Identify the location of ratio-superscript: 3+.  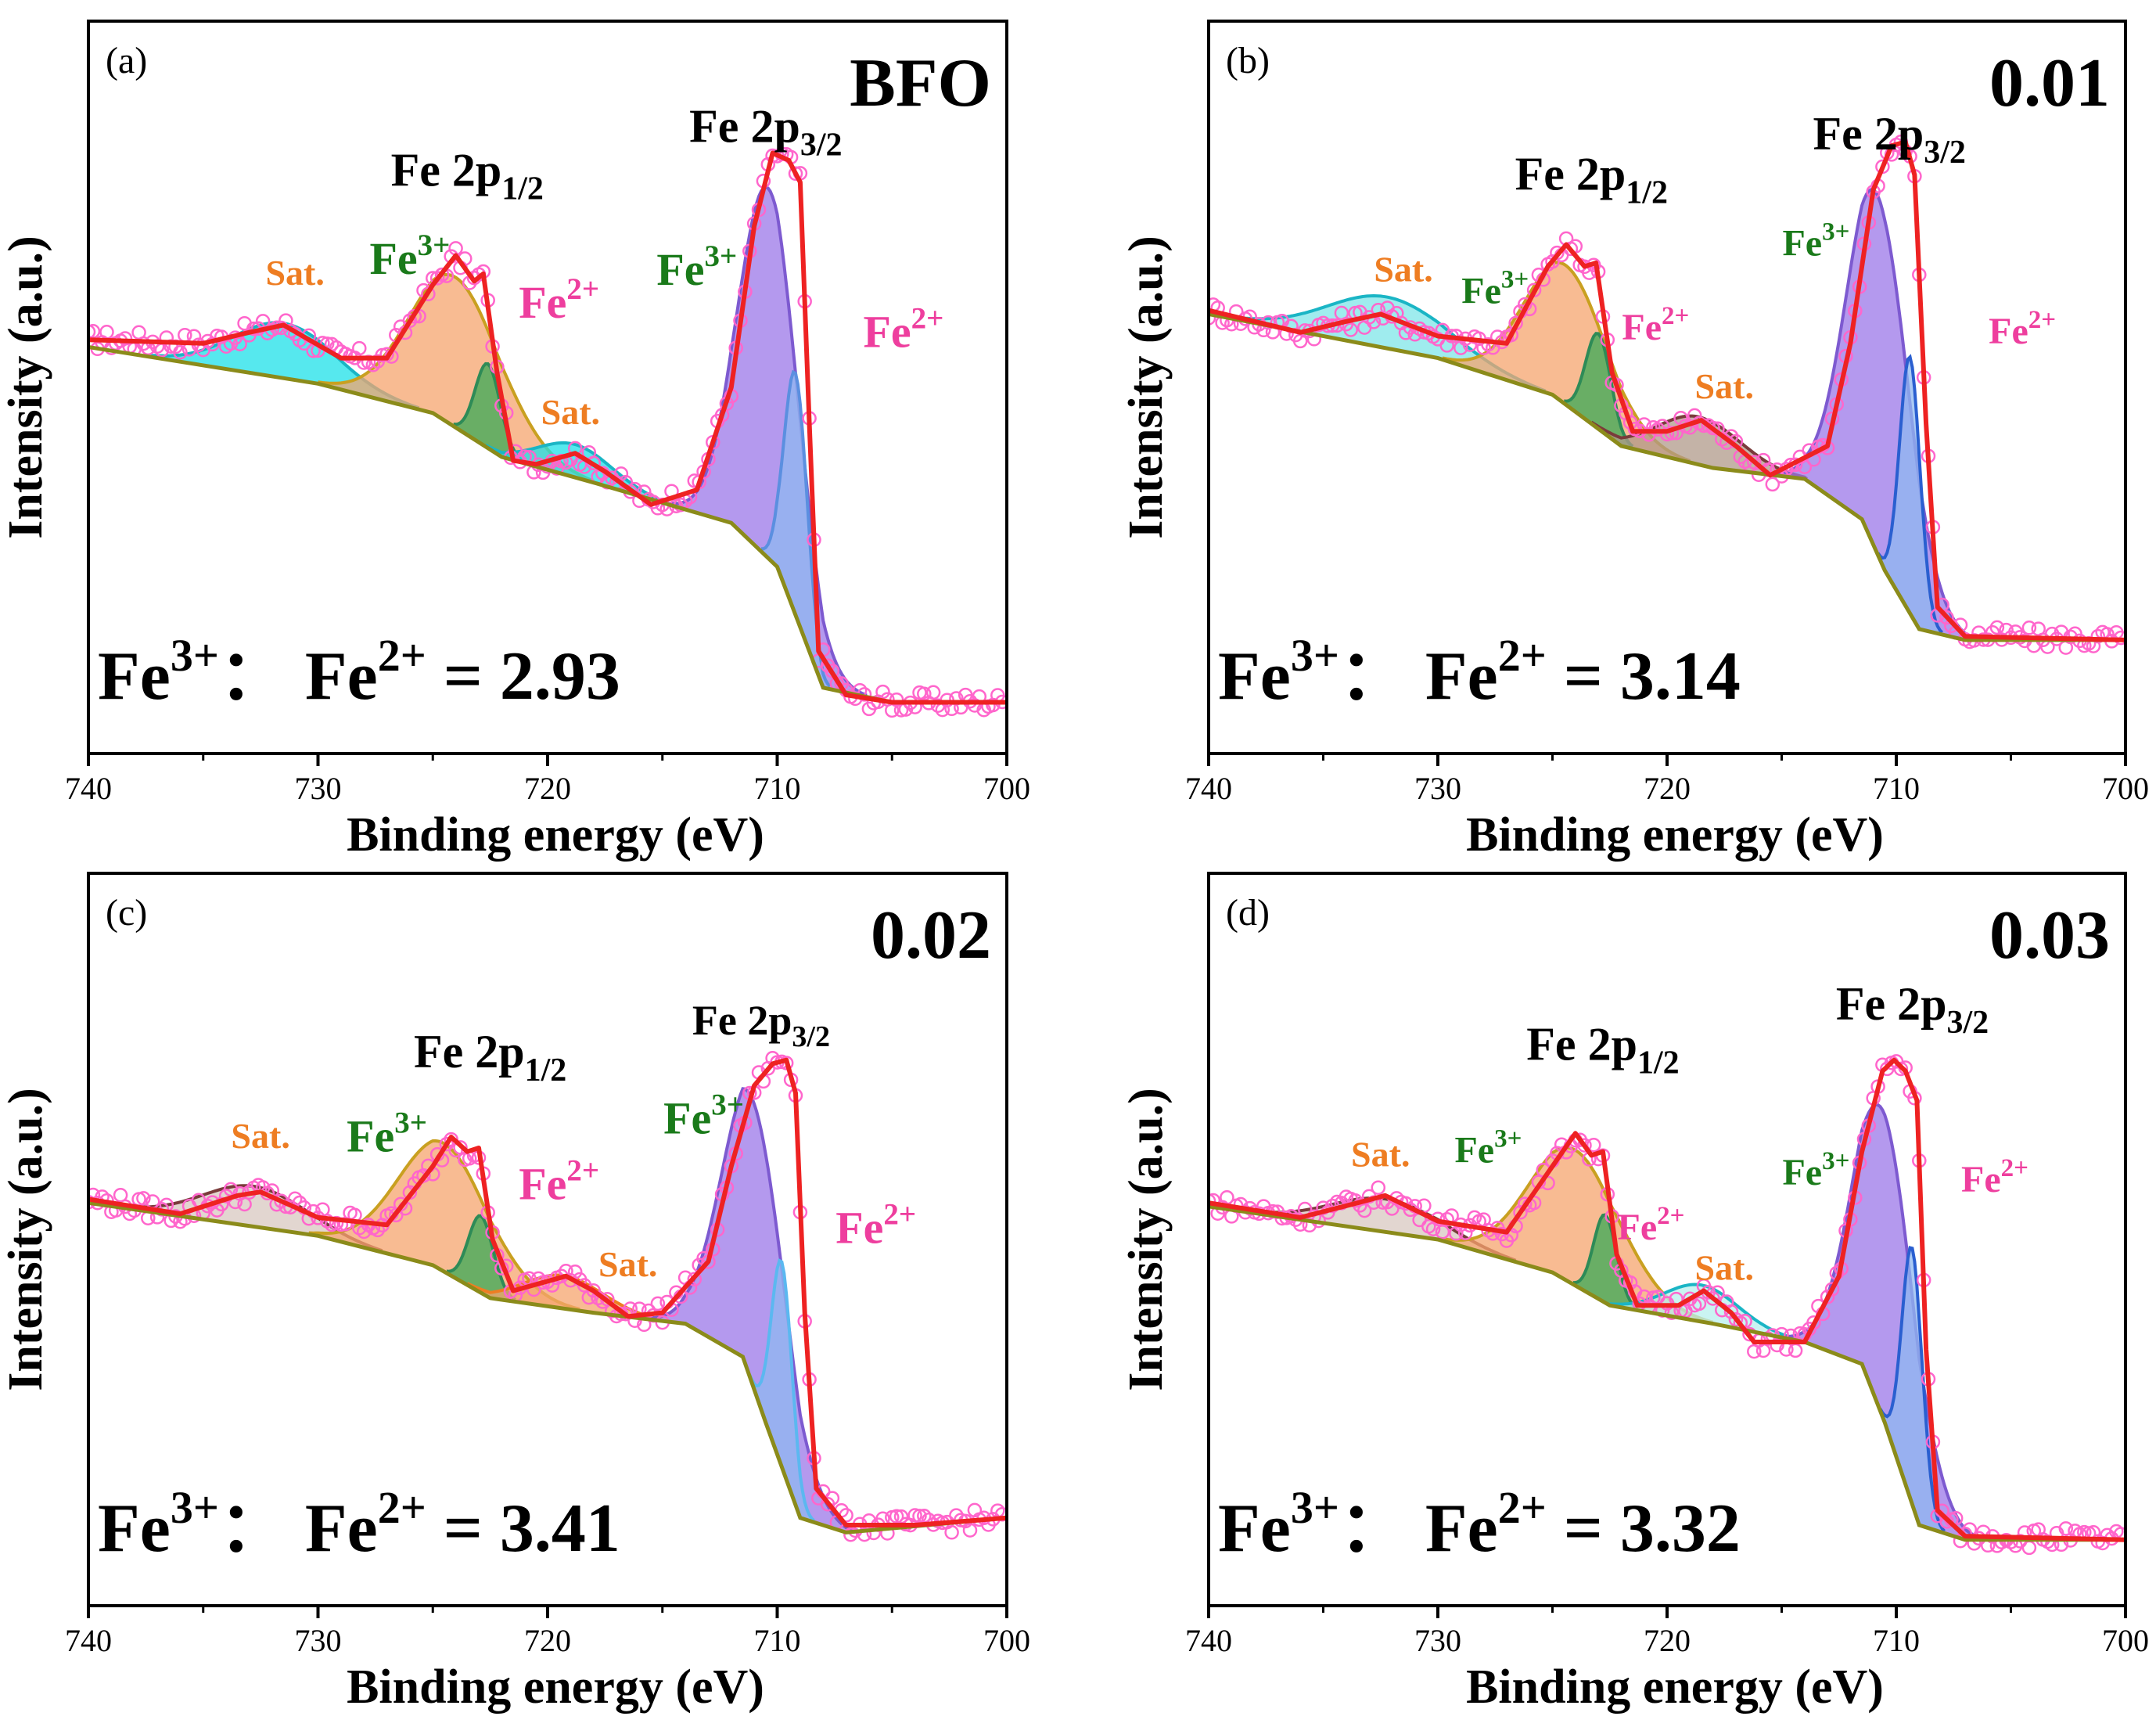
(195, 655).